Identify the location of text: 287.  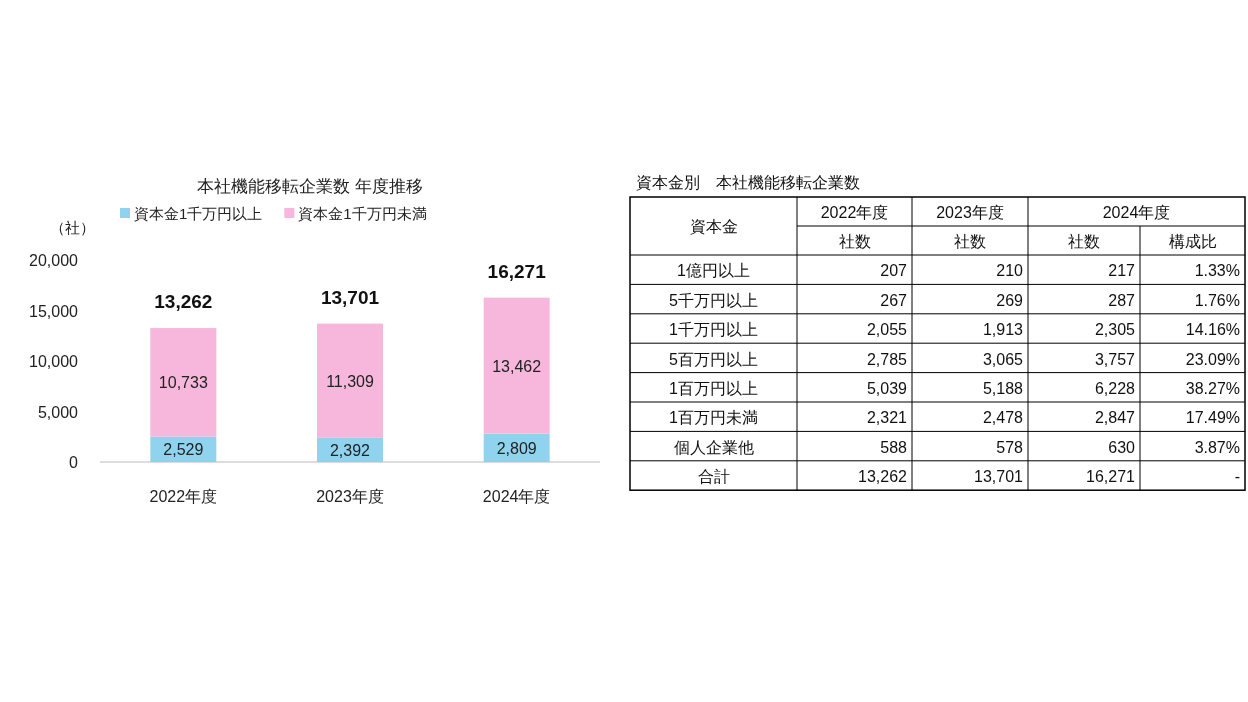
(1121, 300).